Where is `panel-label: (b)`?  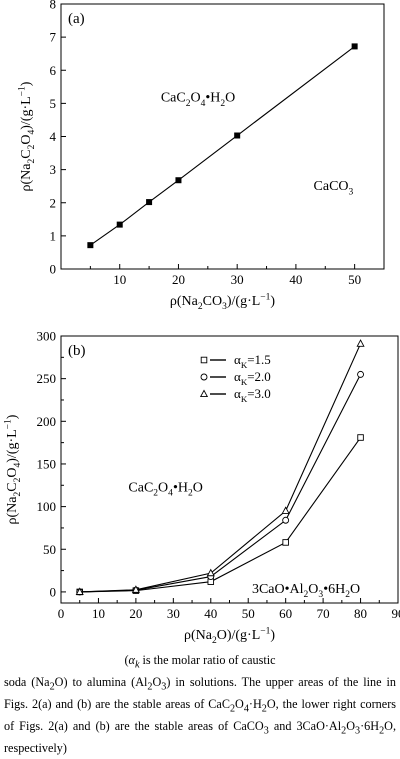
panel-label: (b) is located at coordinates (77, 351).